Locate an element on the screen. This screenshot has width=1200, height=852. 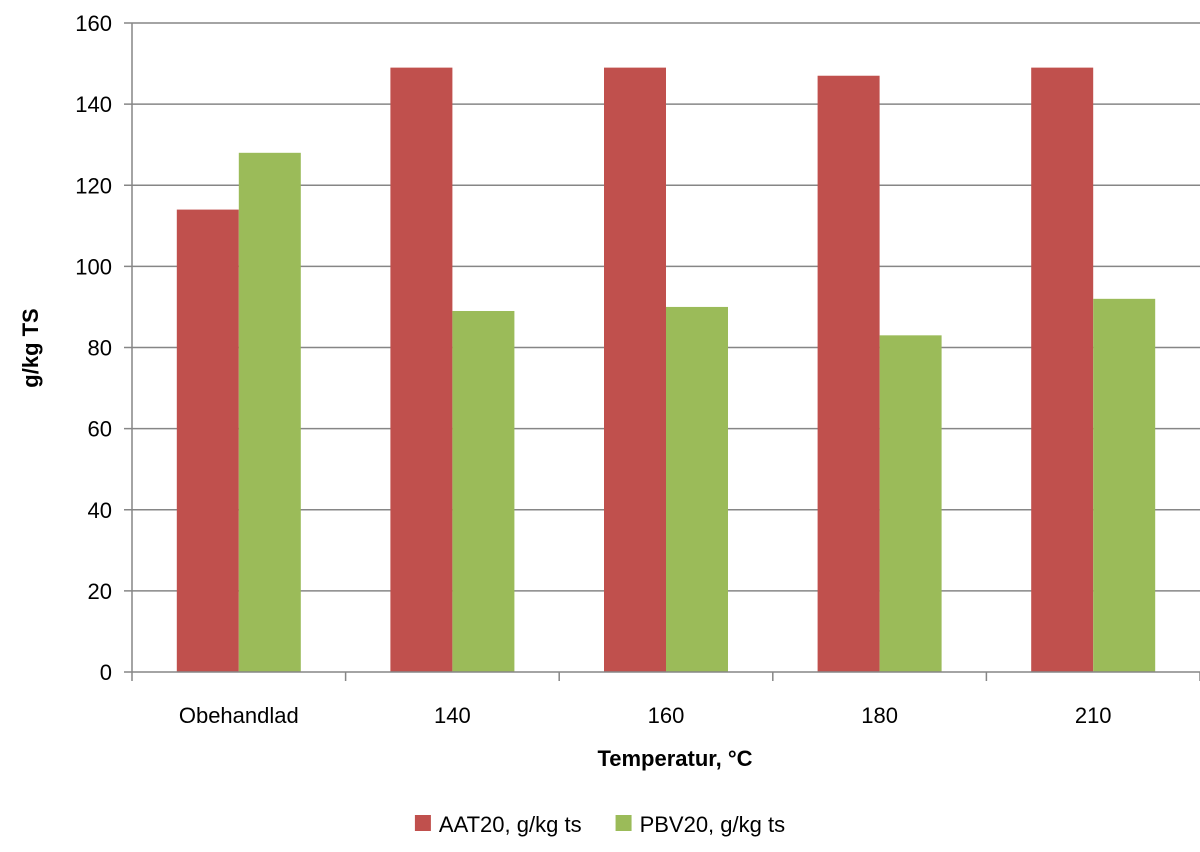
y-tick-label: 120 is located at coordinates (93, 185).